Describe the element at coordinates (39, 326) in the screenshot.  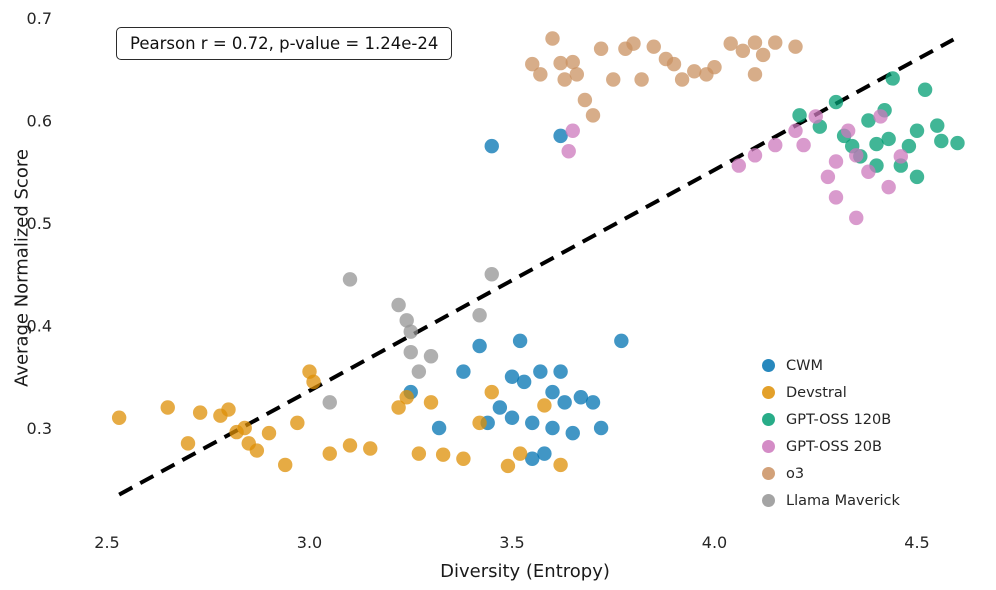
I see `y-tick-label: 0.4` at that location.